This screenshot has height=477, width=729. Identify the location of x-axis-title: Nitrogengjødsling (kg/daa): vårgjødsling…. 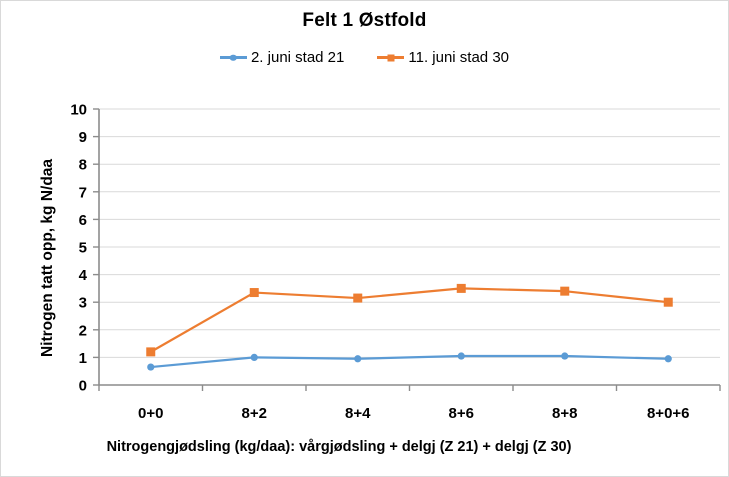
(339, 447).